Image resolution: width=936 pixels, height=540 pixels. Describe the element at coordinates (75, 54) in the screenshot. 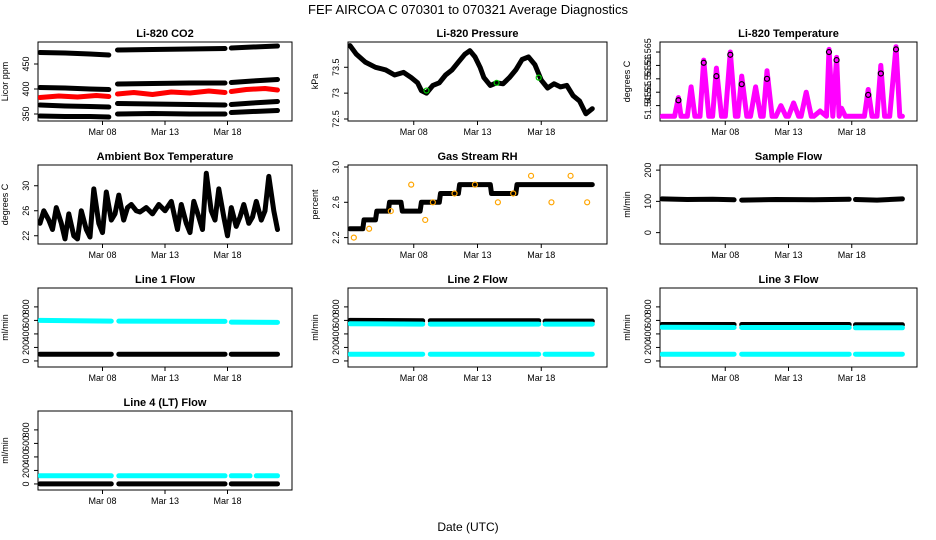

I see `series-upper` at that location.